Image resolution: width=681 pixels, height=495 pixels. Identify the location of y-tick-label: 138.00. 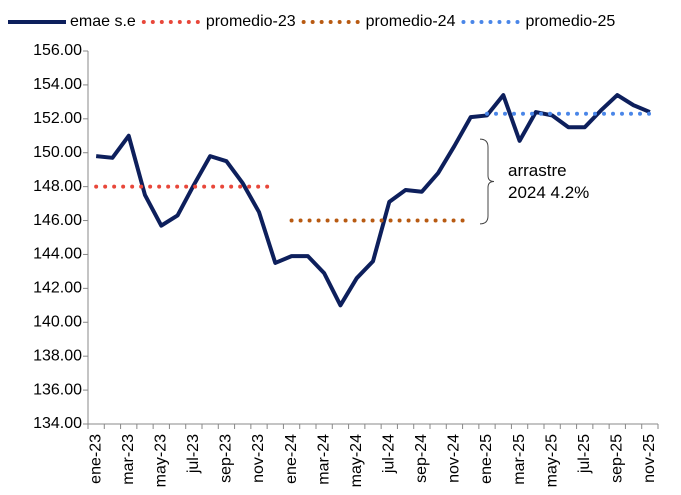
(57, 355).